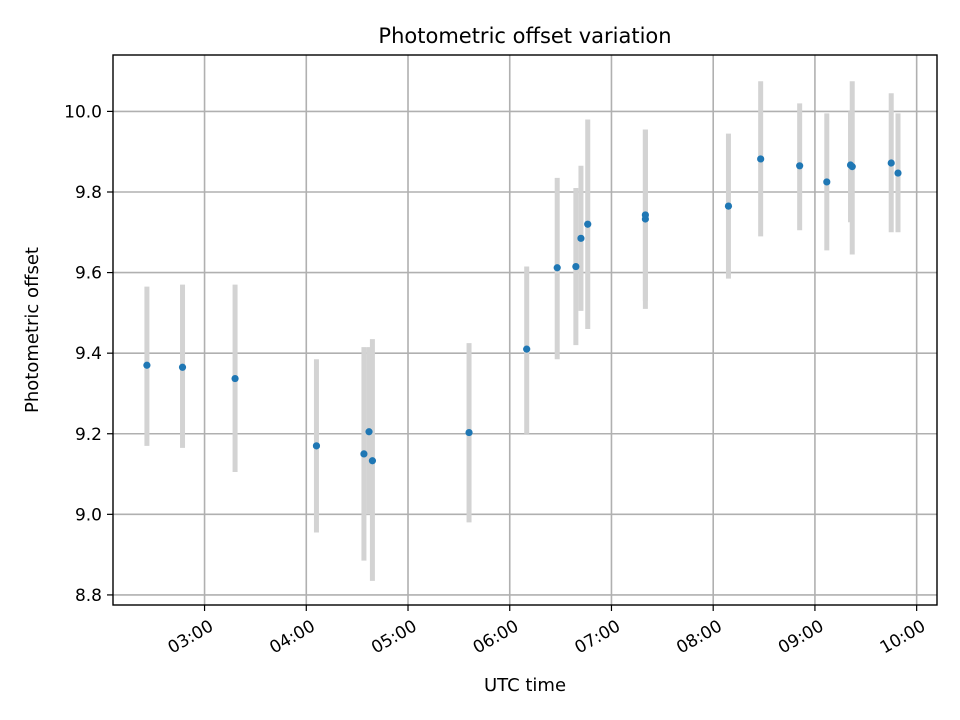  I want to click on x-tick-label: 04:00, so click(292, 637).